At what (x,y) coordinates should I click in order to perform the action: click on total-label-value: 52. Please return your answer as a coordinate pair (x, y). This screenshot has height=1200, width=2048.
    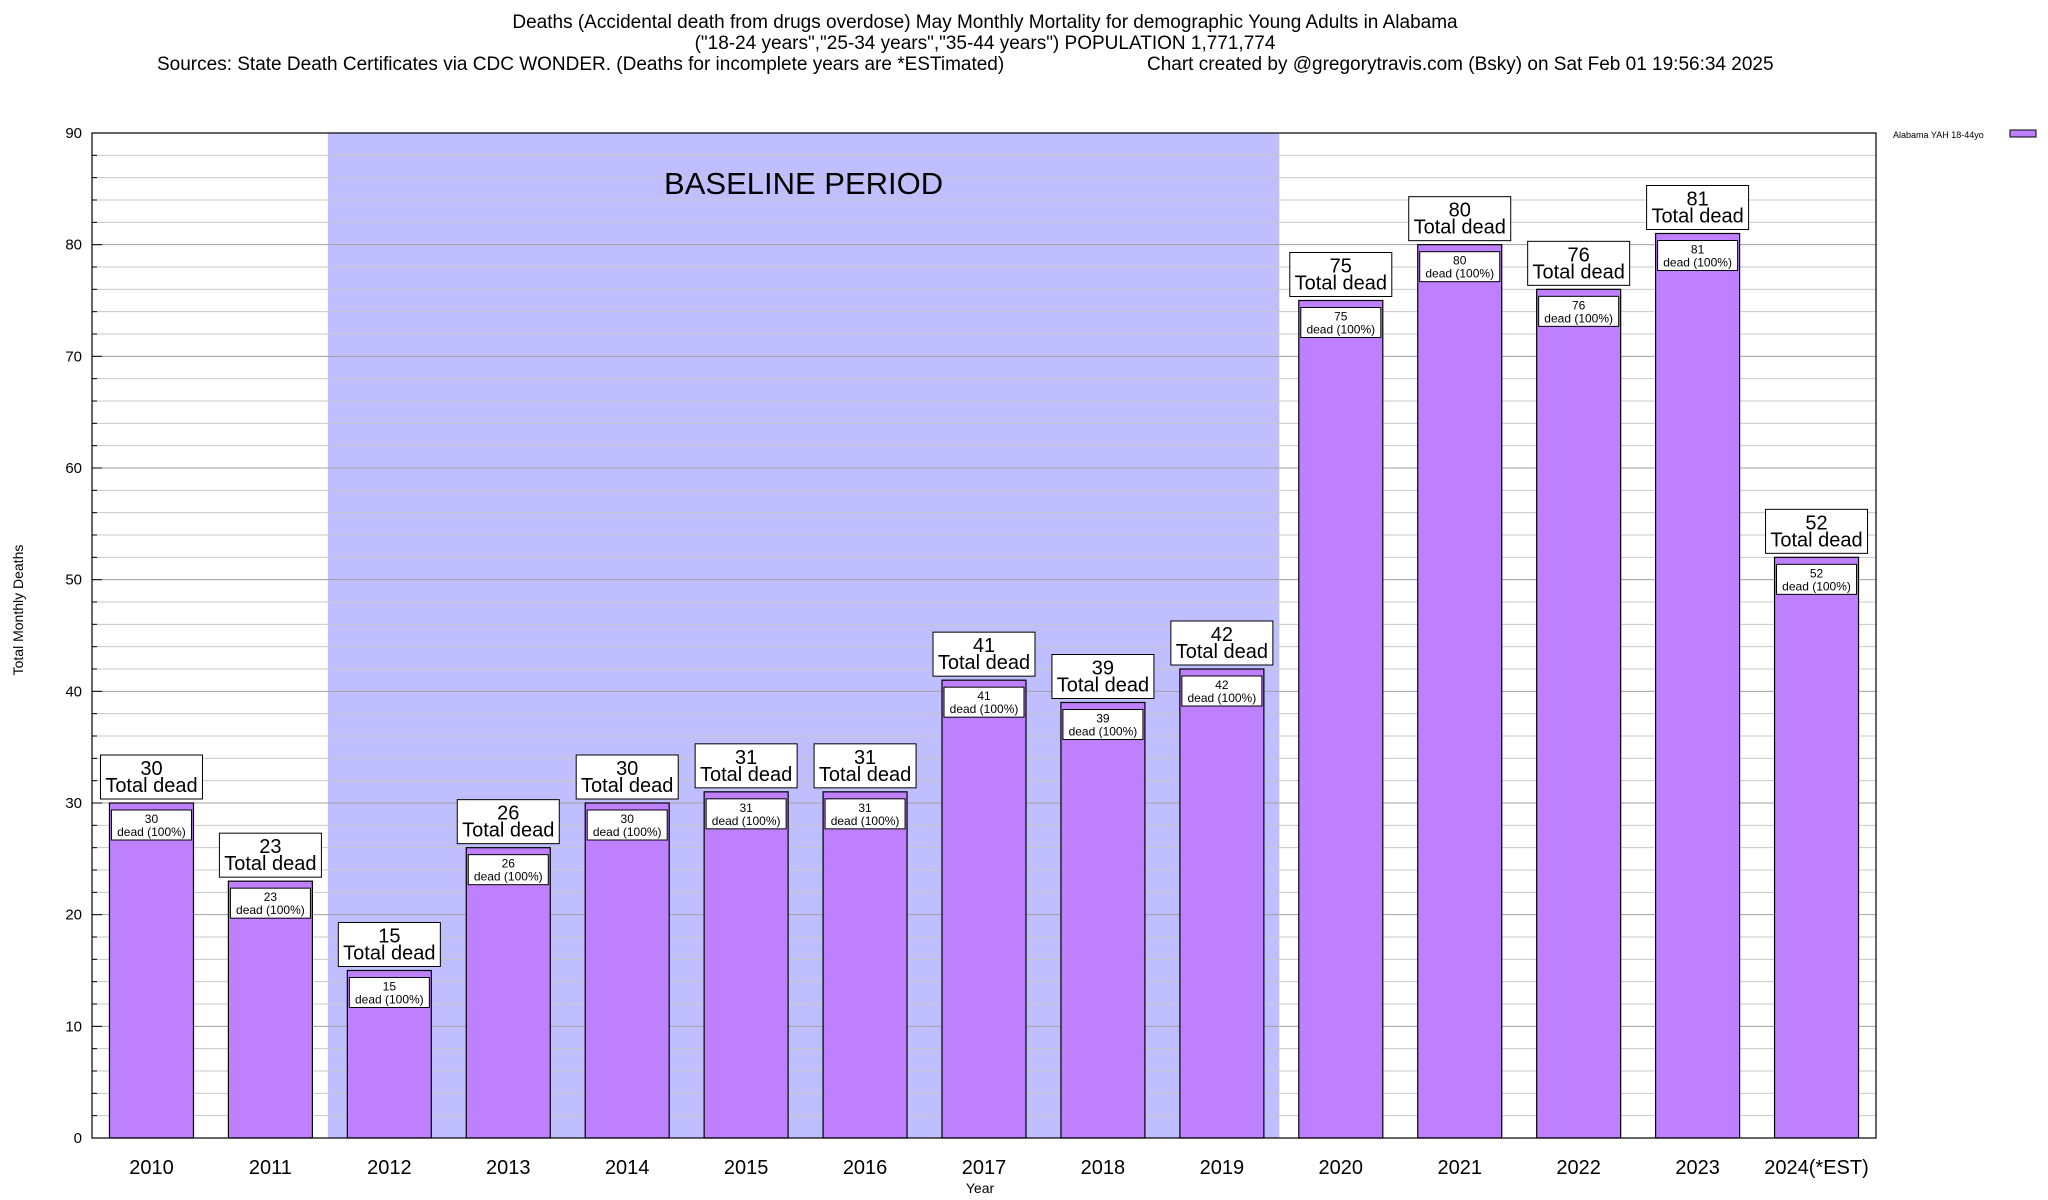
    Looking at the image, I should click on (1816, 523).